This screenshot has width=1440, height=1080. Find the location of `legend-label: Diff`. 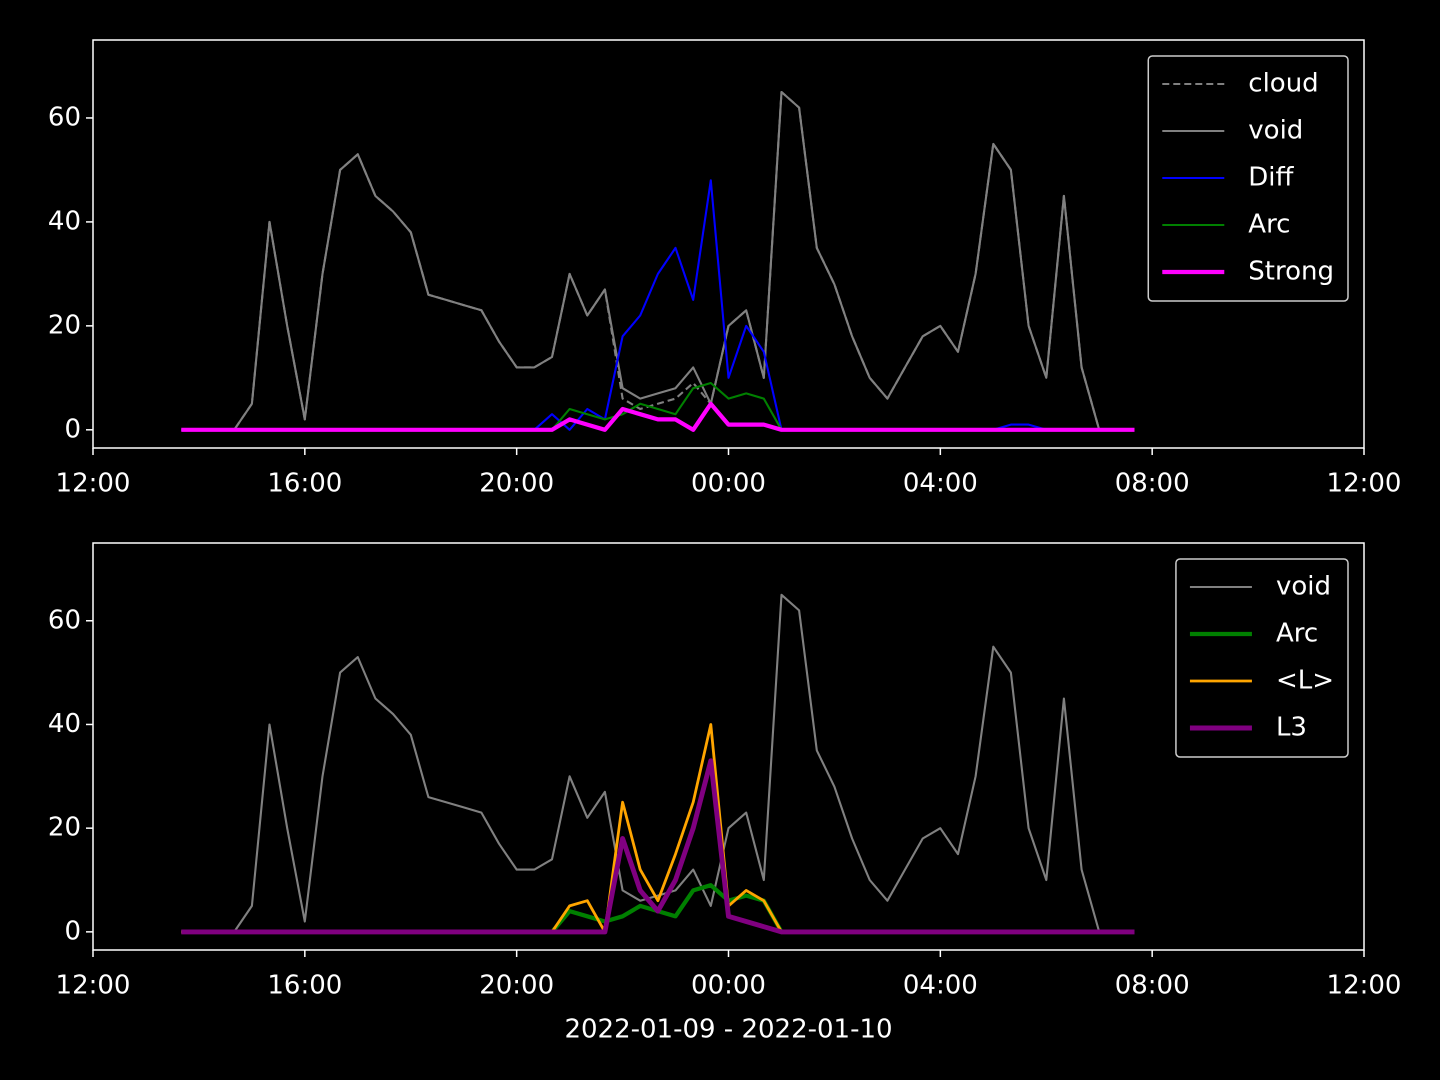

legend-label: Diff is located at coordinates (1271, 178).